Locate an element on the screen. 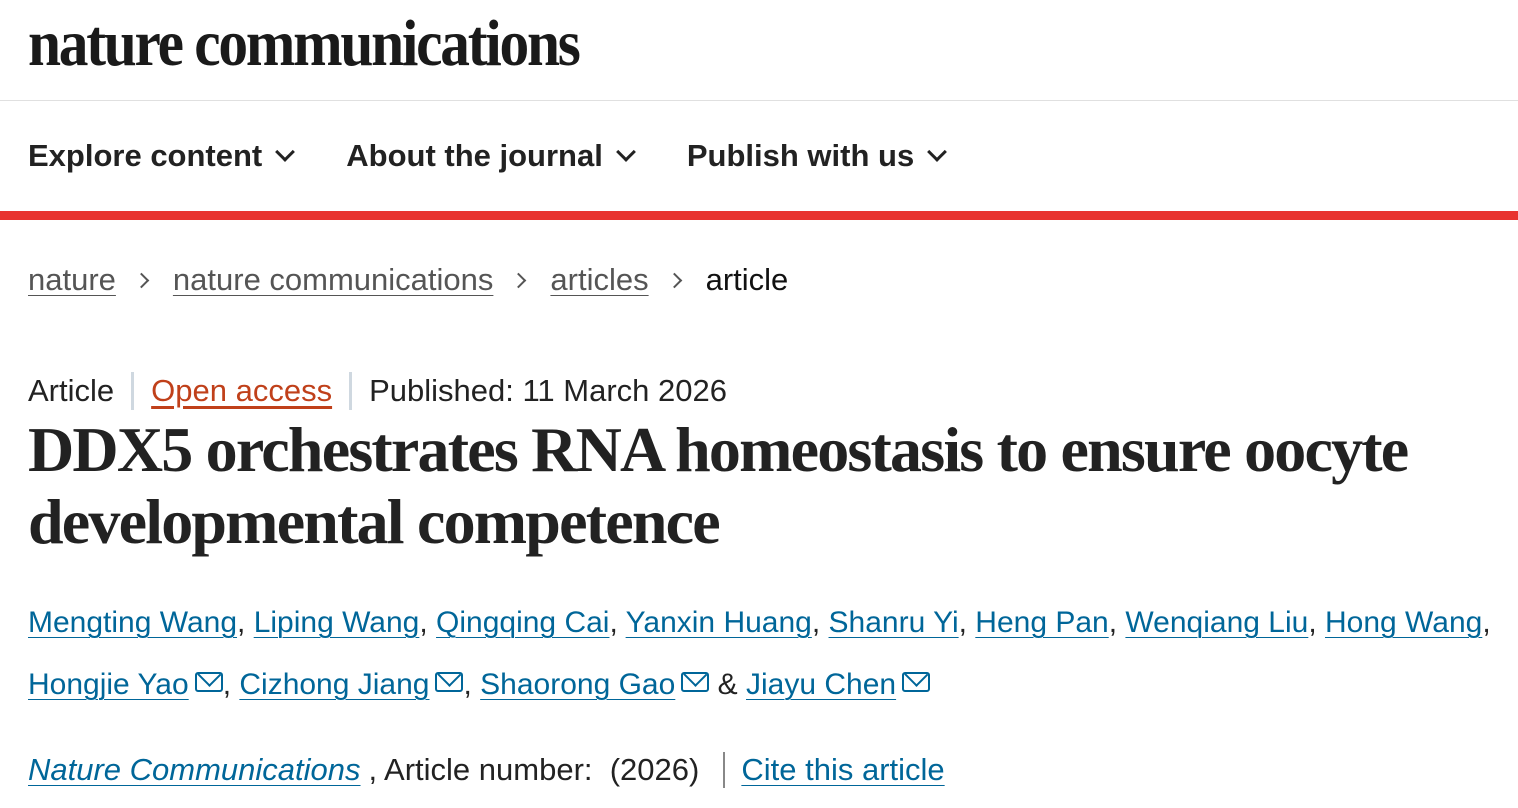  article-type: Article is located at coordinates (71, 390).